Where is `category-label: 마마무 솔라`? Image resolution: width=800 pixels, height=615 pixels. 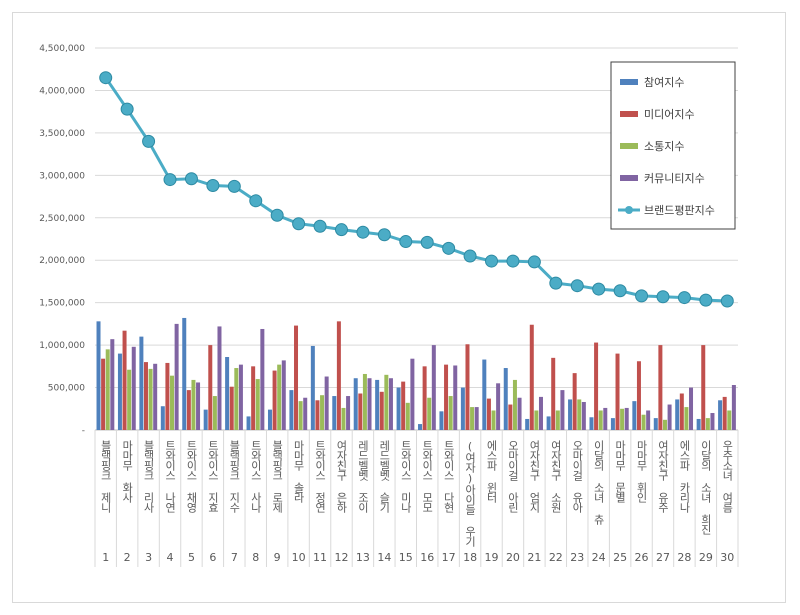
category-label: 마마무 솔라 is located at coordinates (298, 471).